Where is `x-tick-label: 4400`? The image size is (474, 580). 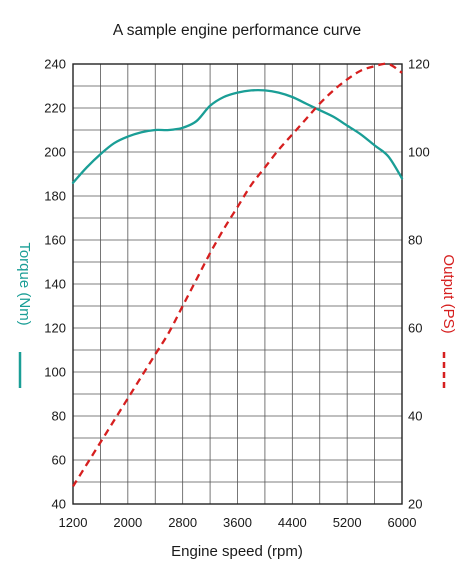 x-tick-label: 4400 is located at coordinates (292, 522).